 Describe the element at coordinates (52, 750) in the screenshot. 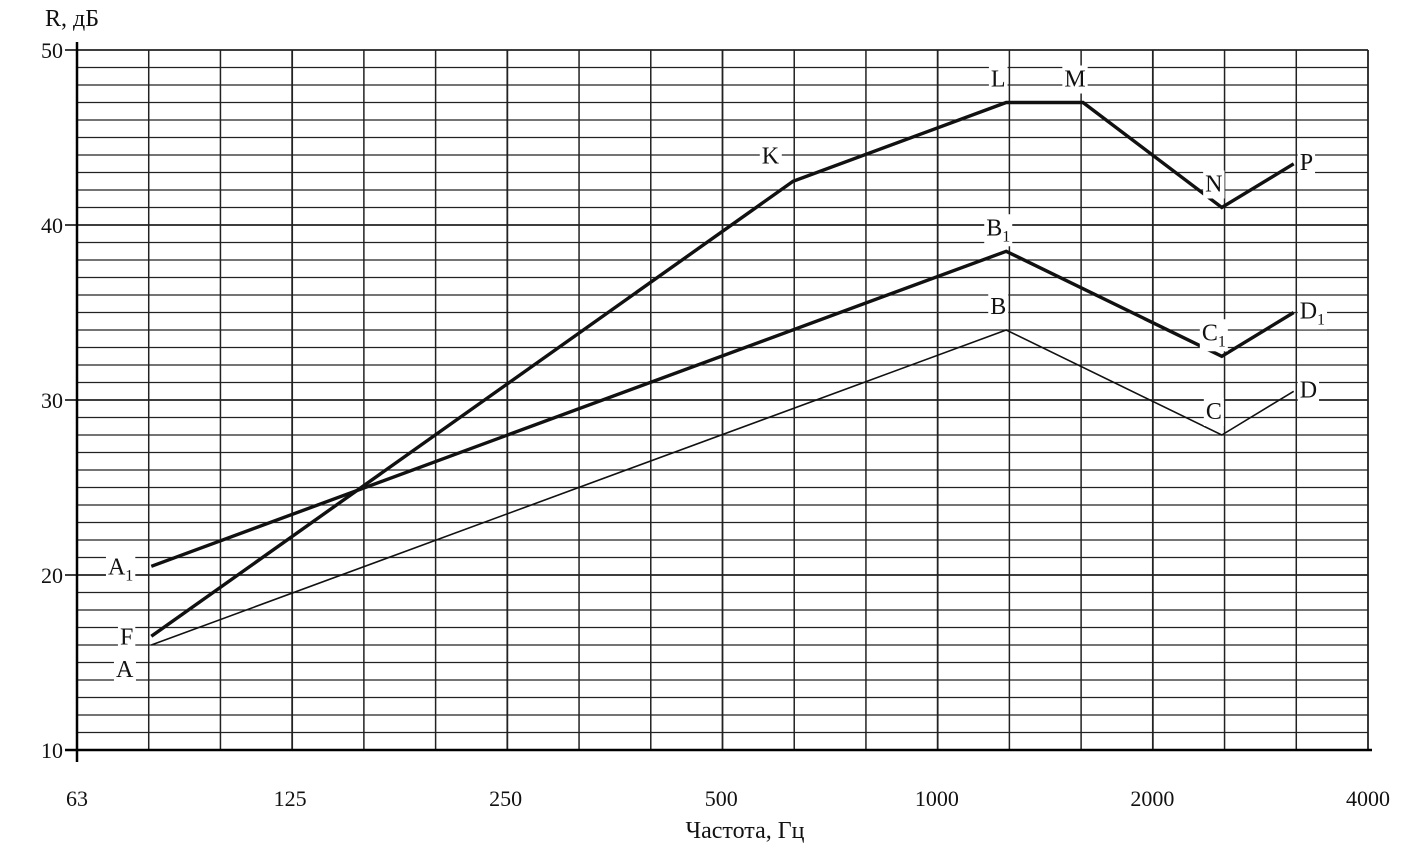

I see `y-tick-label: 10` at that location.